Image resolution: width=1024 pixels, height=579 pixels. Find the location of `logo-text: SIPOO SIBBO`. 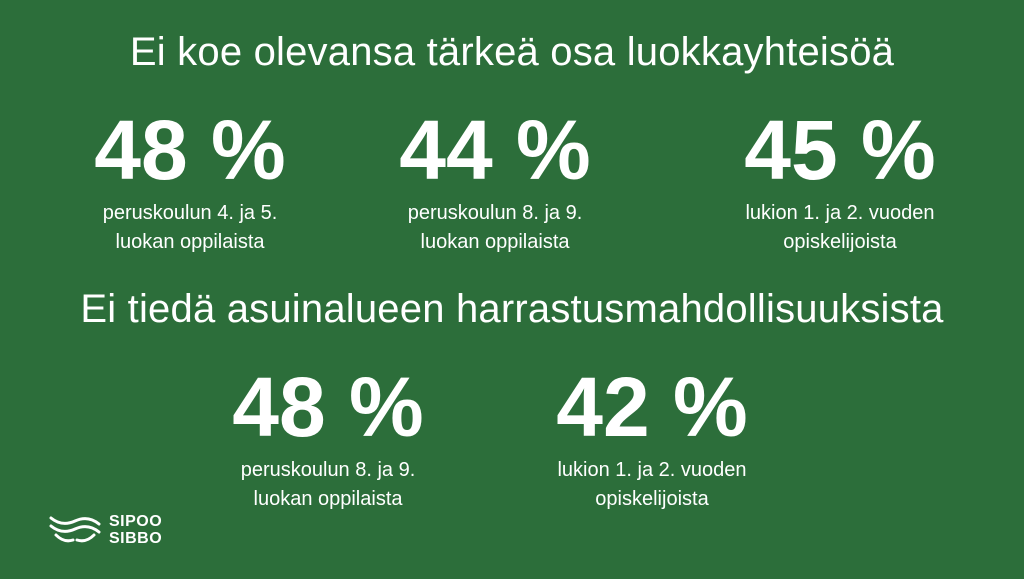

logo-text: SIPOO SIBBO is located at coordinates (135, 530).